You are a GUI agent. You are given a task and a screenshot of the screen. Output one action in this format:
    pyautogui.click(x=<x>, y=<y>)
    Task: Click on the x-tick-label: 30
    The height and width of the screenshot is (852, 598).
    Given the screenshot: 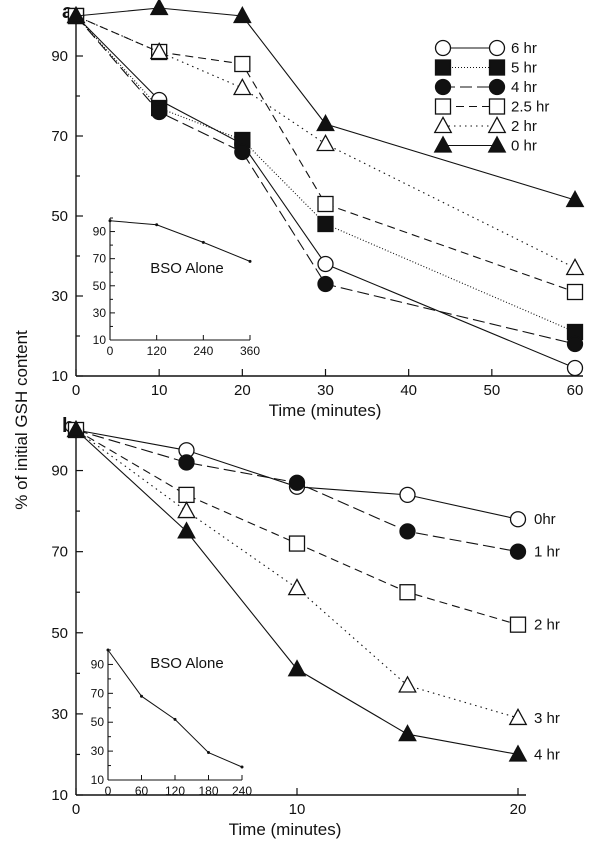 What is the action you would take?
    pyautogui.click(x=325, y=390)
    